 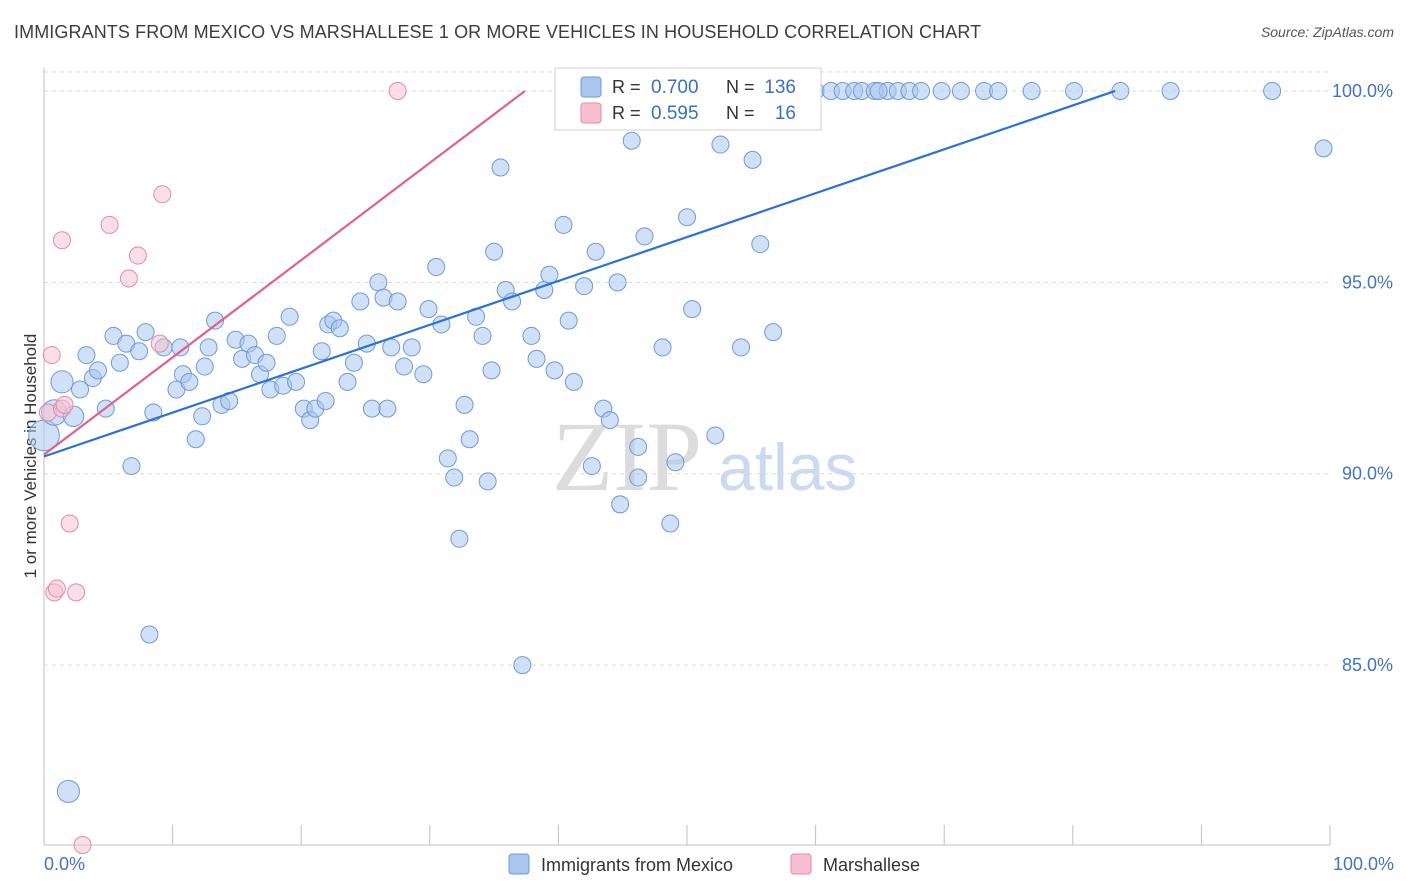 I want to click on y-axis-label: 1 or more Vehicles in Household, so click(x=30, y=456).